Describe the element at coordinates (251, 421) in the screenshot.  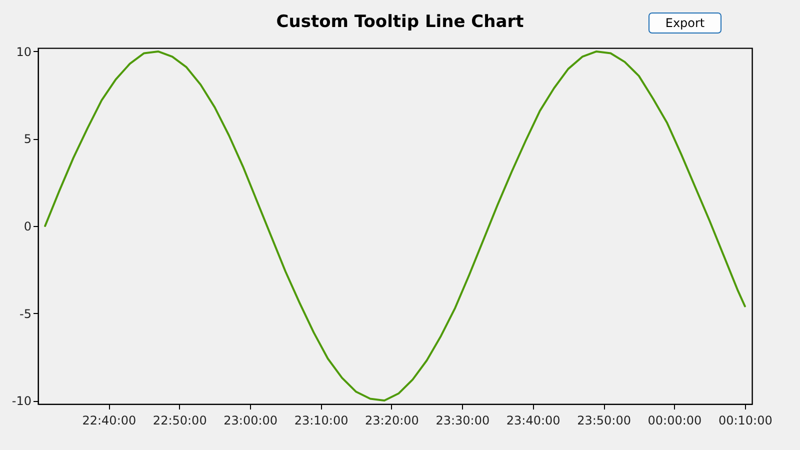
I see `x-tick-label: 23:00:00` at that location.